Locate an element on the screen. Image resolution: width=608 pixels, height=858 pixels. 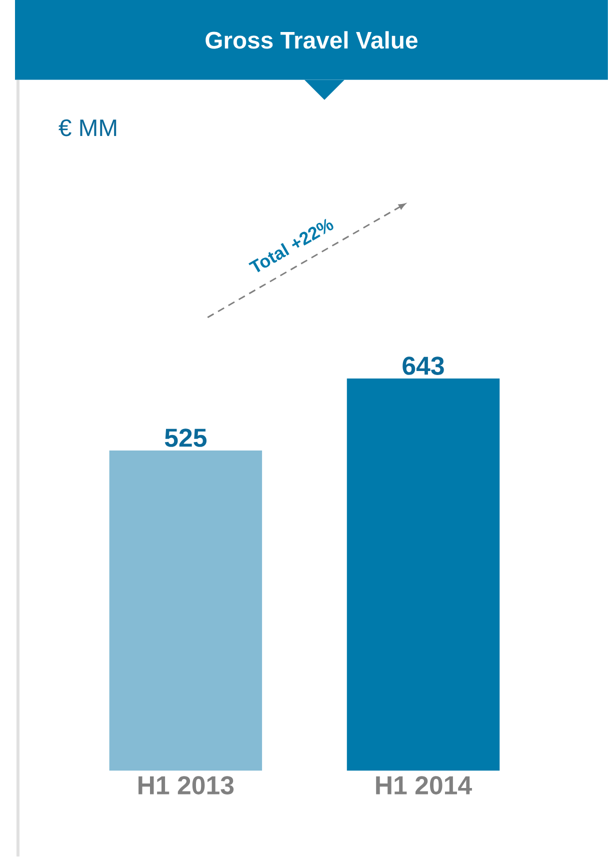
text: Total +22% is located at coordinates (291, 245).